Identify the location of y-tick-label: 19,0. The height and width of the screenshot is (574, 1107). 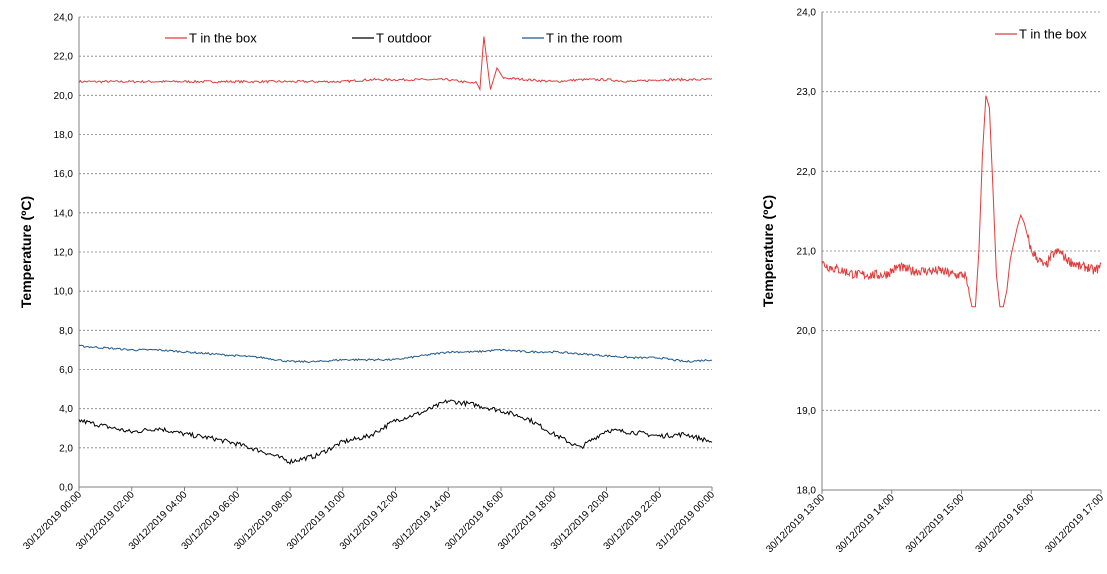
(807, 411).